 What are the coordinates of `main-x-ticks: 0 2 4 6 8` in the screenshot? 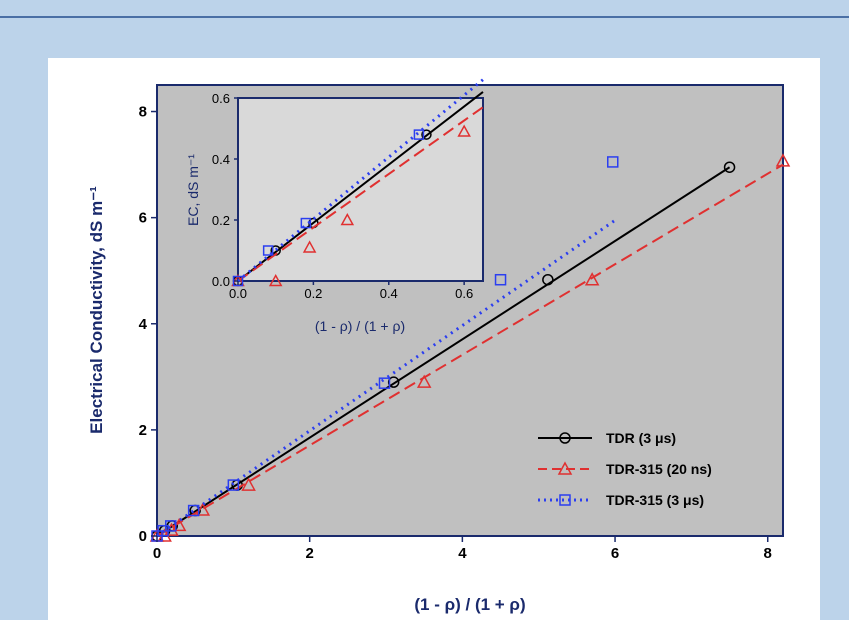 It's located at (462, 549).